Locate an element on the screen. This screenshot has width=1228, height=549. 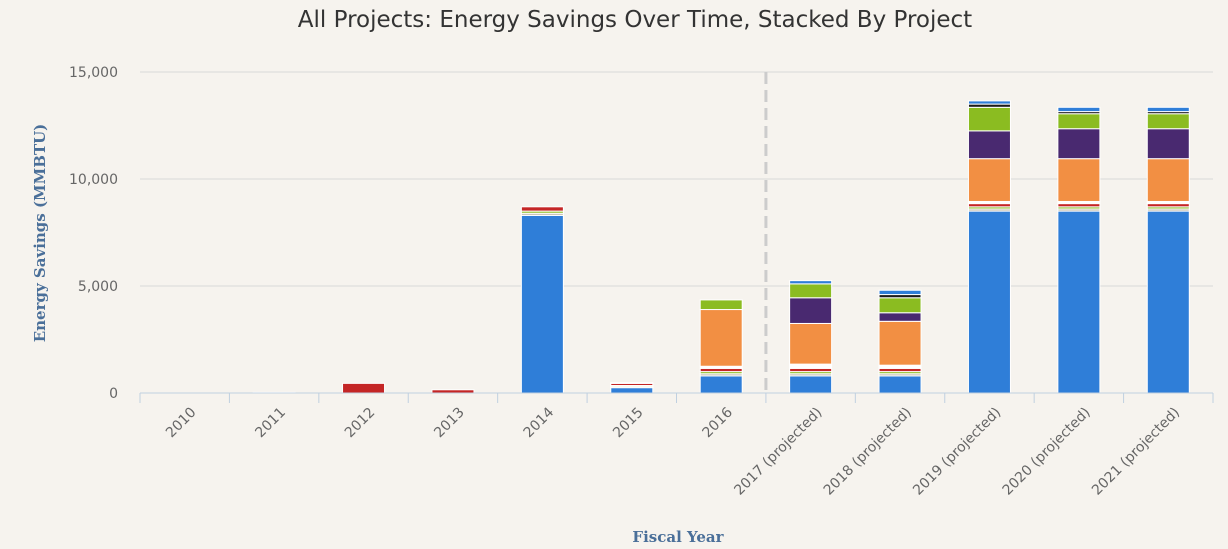
x-tick-label: 2011 is located at coordinates (270, 423).